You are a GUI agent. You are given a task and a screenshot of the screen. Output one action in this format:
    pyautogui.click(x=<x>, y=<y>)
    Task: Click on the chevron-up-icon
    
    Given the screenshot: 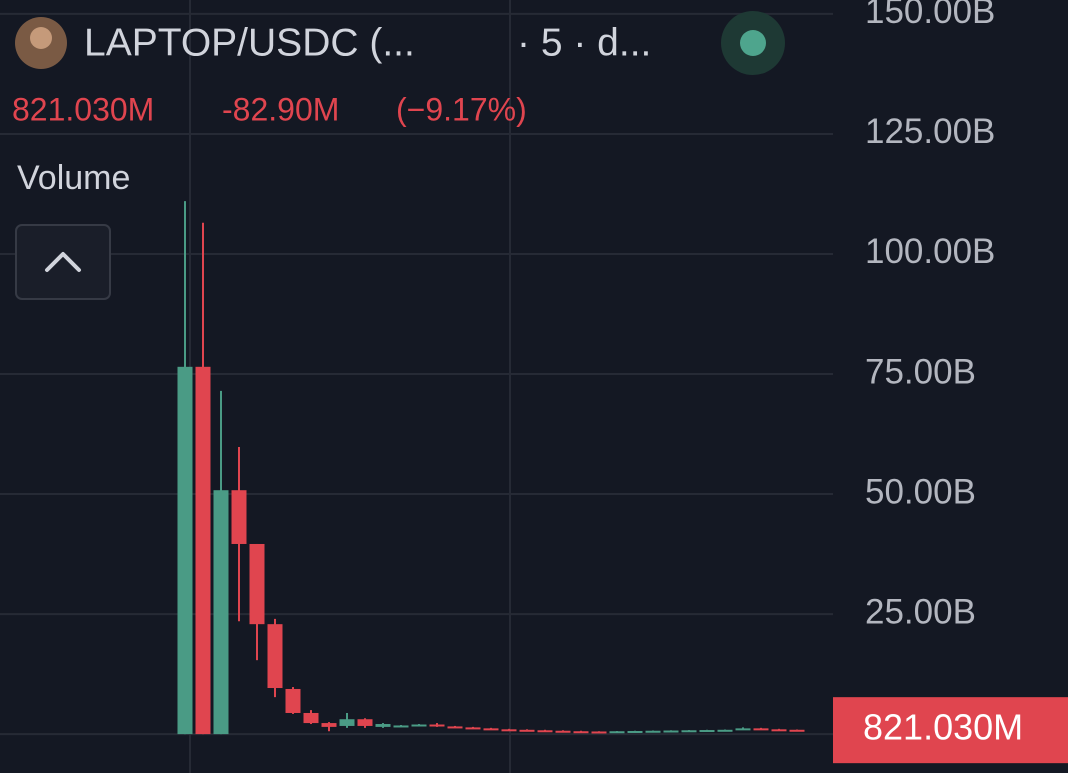 What is the action you would take?
    pyautogui.click(x=63, y=262)
    